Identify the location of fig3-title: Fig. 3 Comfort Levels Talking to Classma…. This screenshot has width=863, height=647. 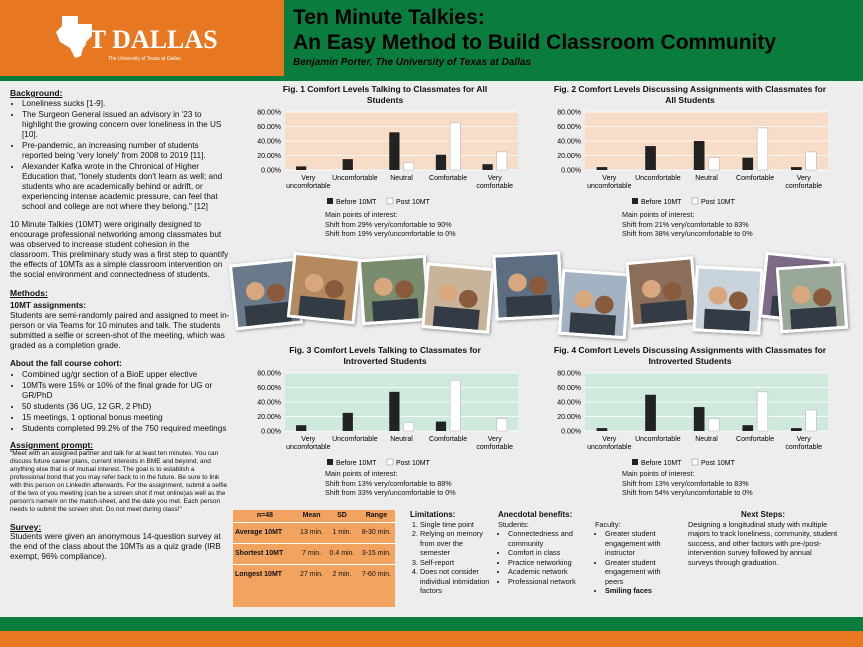
(385, 355).